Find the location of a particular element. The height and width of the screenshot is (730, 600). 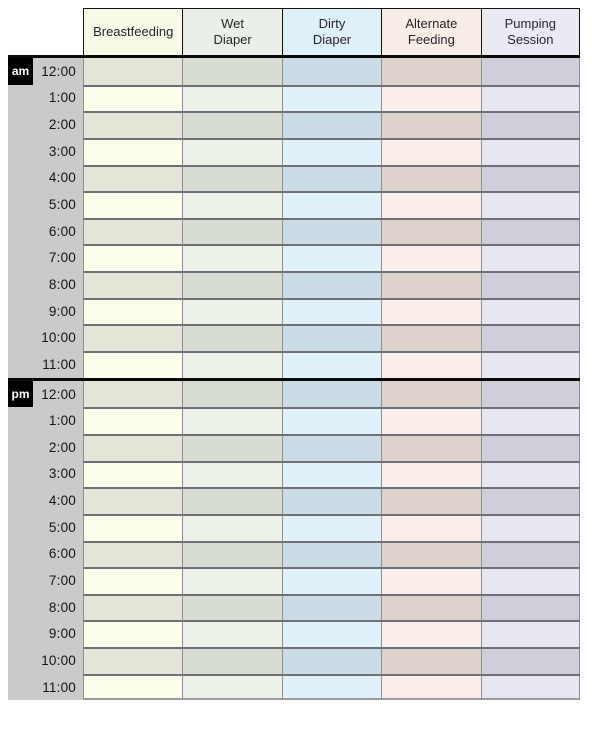

time-cell: am 12:00 is located at coordinates (45, 71).